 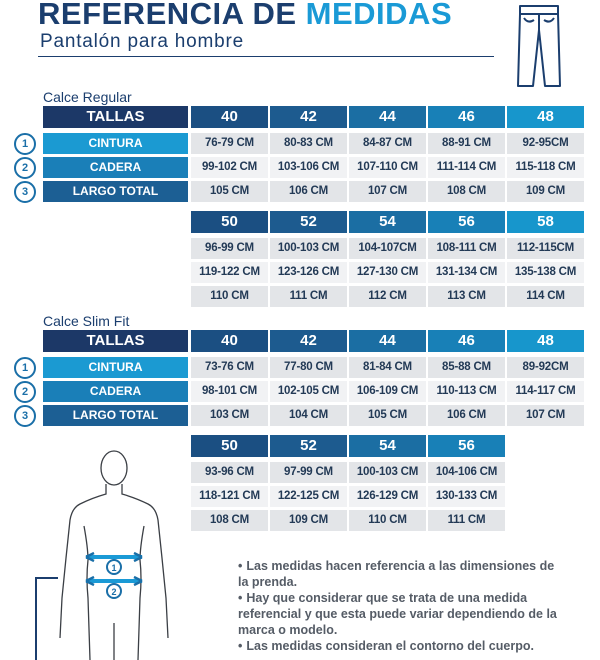 What do you see at coordinates (387, 391) in the screenshot?
I see `measure-cell-cadera: 106-109 CM` at bounding box center [387, 391].